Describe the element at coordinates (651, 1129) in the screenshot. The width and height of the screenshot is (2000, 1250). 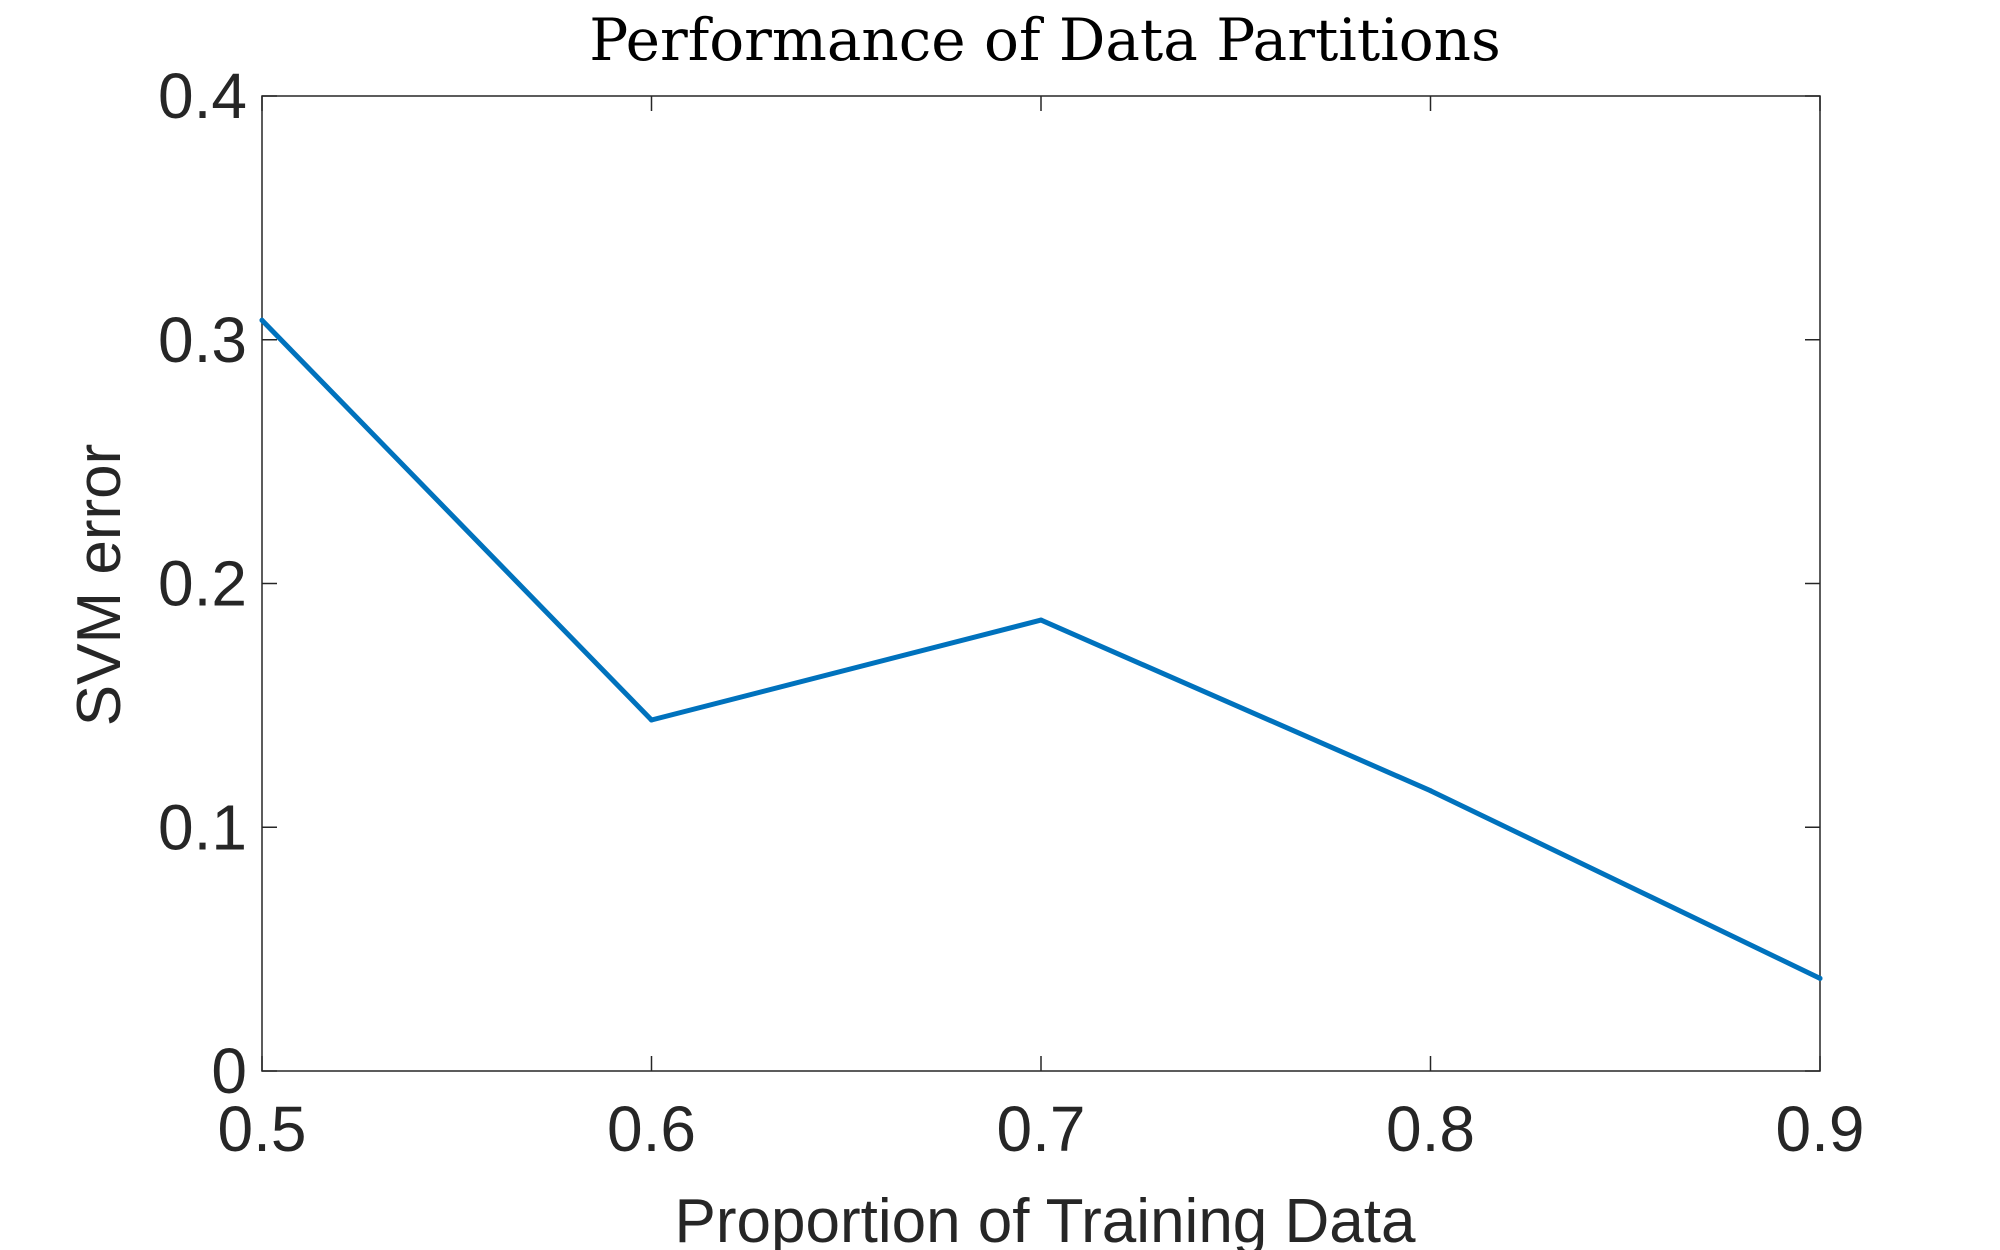
I see `x-tick-label: 0.6` at that location.